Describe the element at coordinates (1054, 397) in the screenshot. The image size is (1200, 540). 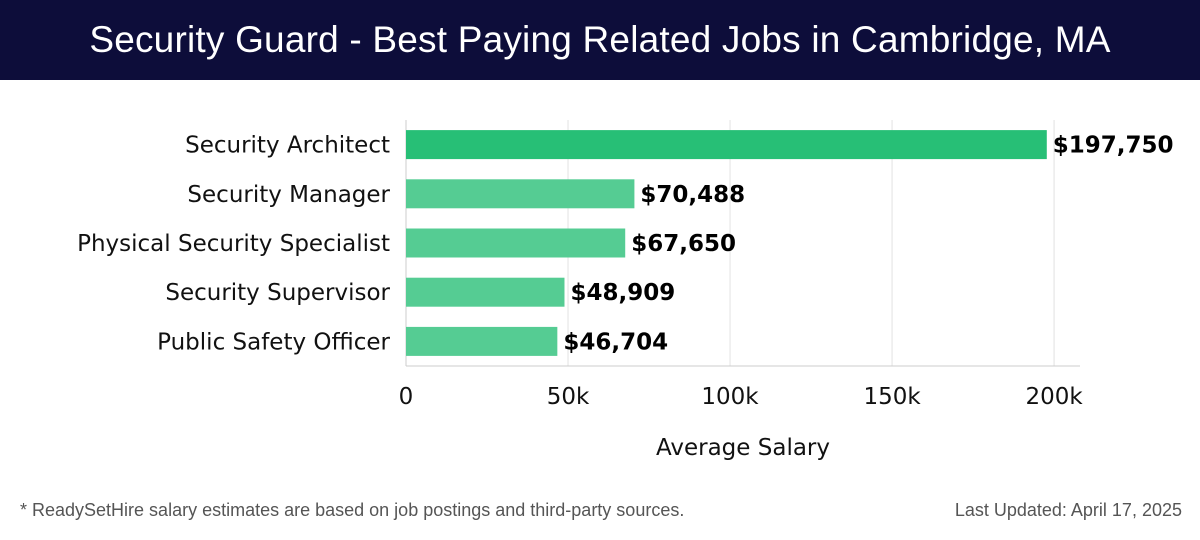
I see `x-tick-label: 200k` at that location.